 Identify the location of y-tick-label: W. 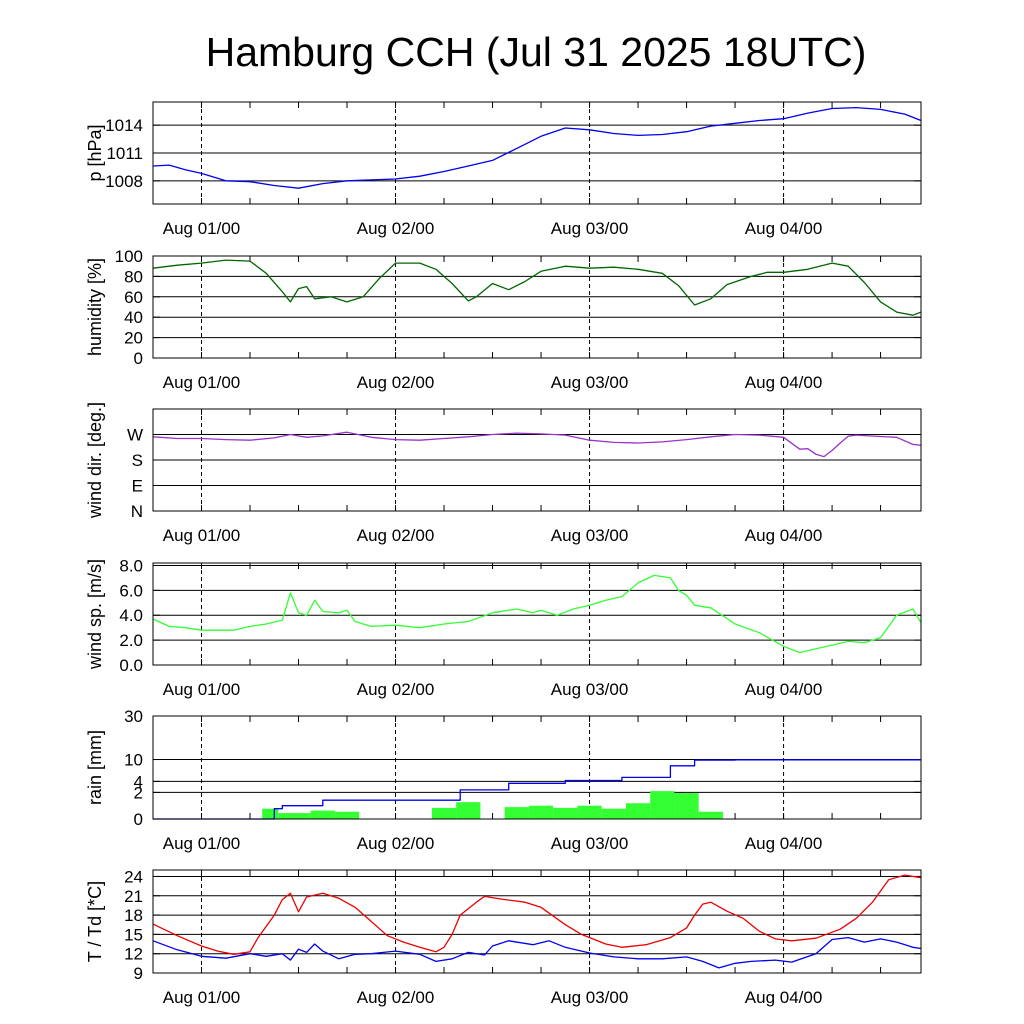
(135, 435).